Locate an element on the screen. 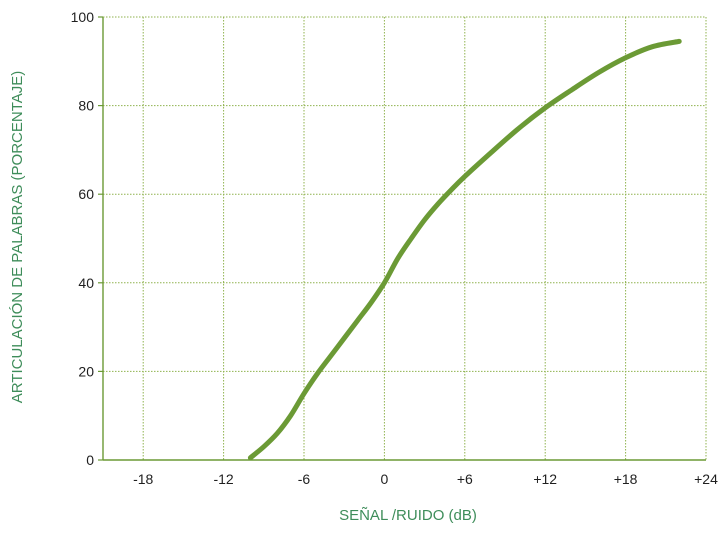  y-tick-label: 80 is located at coordinates (86, 106).